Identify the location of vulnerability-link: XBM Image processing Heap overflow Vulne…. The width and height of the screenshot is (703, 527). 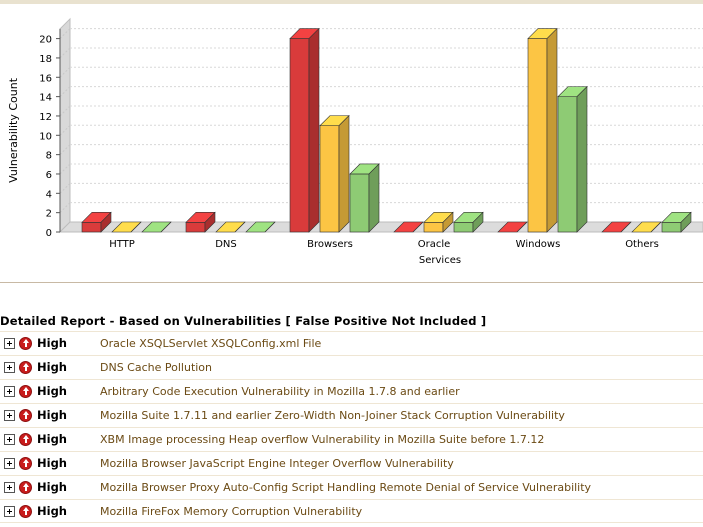
(322, 439).